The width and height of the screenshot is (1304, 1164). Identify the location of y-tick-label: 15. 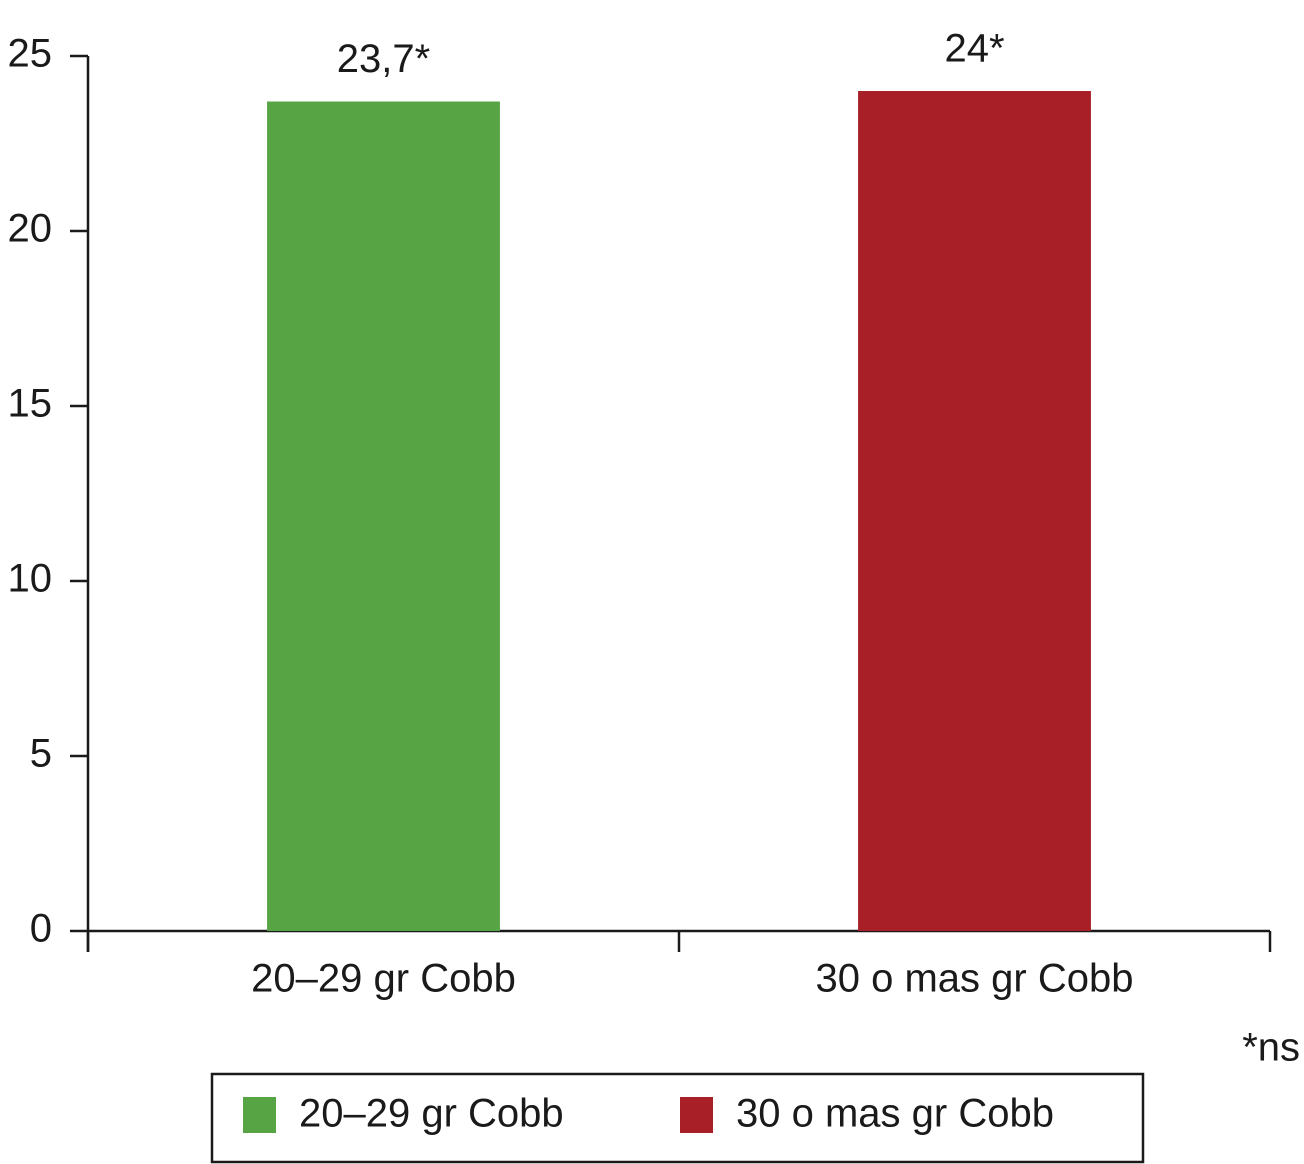
(30, 404).